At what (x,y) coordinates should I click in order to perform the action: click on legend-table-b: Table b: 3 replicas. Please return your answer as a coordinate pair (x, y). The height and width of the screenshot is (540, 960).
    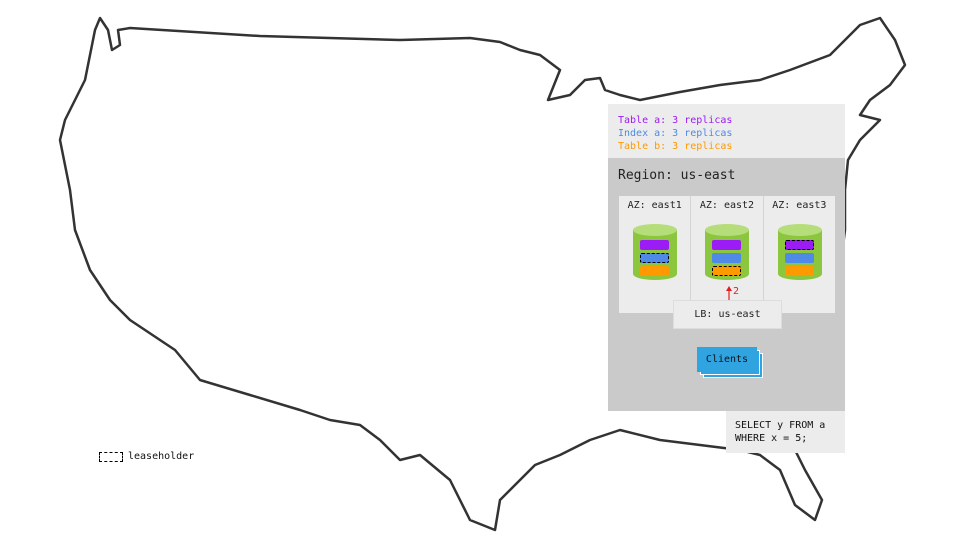
    Looking at the image, I should click on (675, 146).